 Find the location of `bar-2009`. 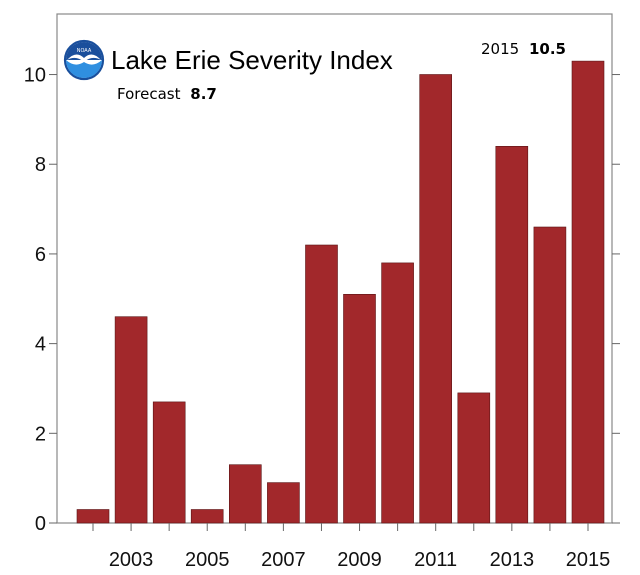

bar-2009 is located at coordinates (359, 408).